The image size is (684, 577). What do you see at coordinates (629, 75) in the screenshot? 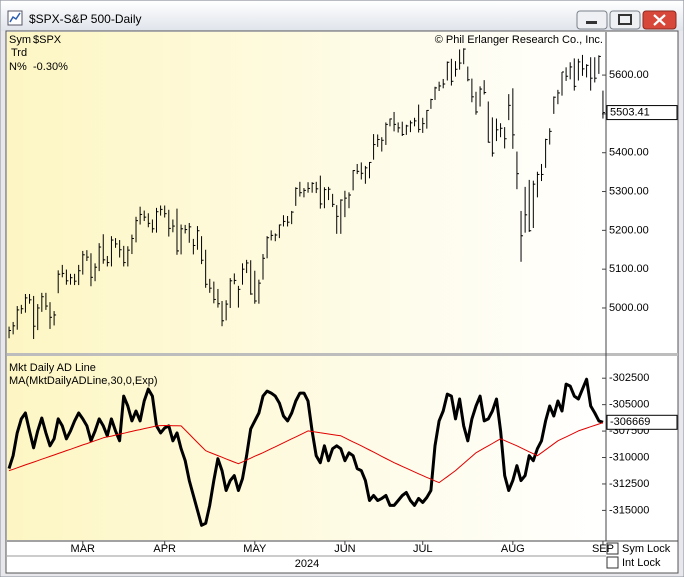
I see `y-tick-label: 5600.00` at bounding box center [629, 75].